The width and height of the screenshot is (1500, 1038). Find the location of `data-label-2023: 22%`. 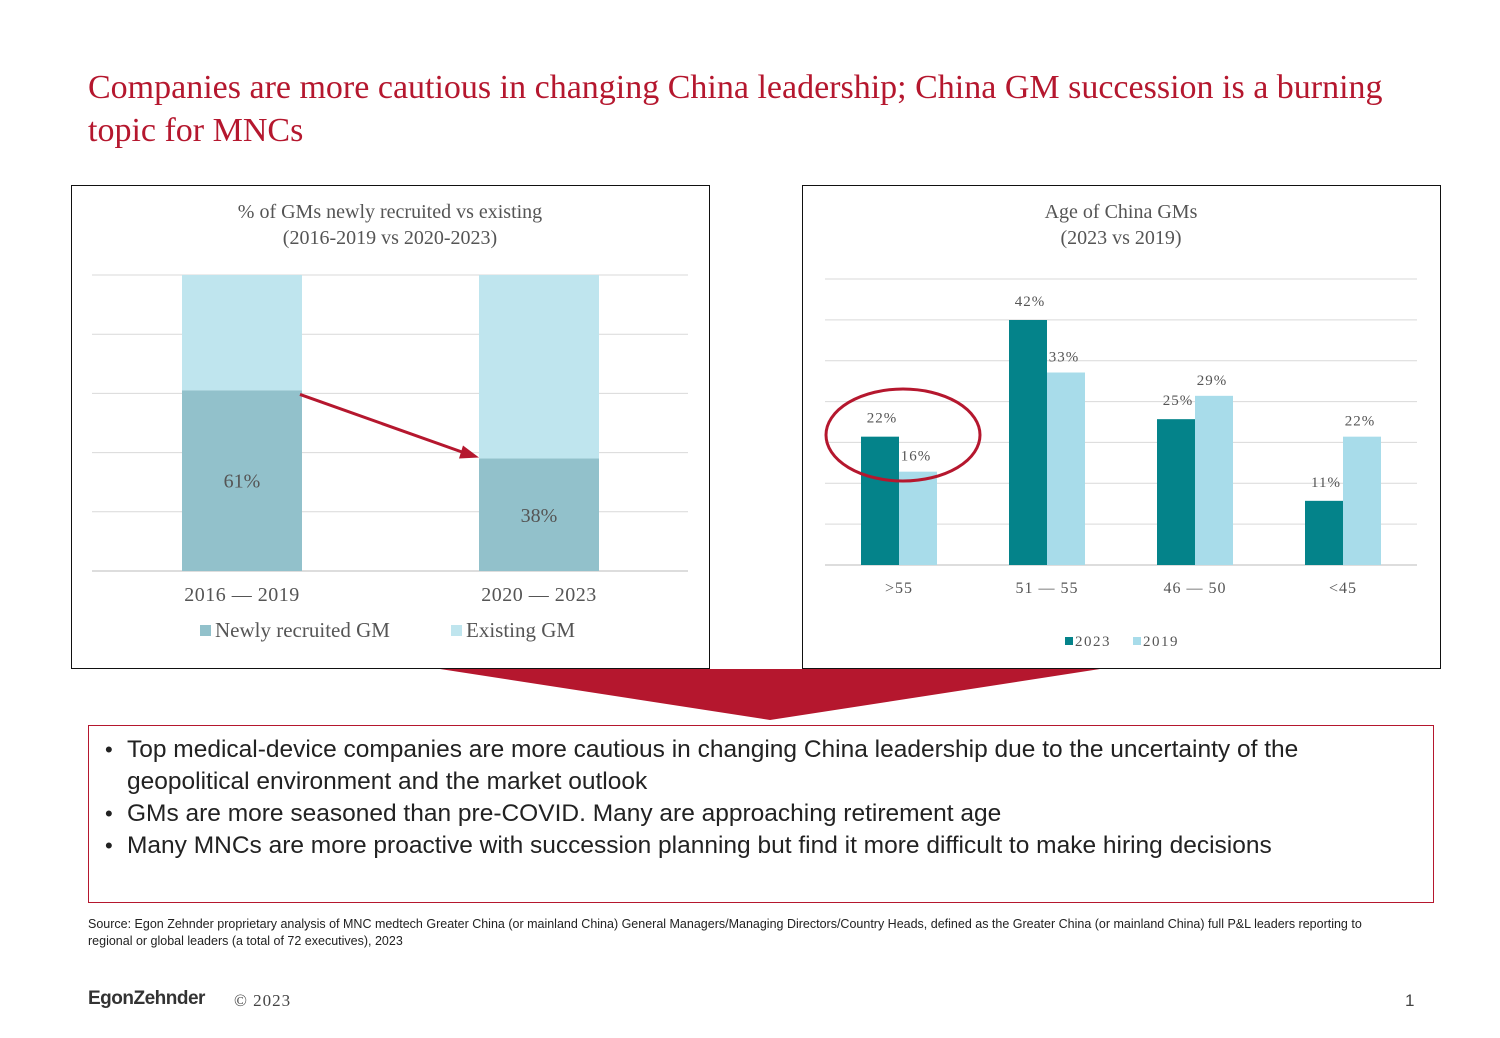

data-label-2023: 22% is located at coordinates (882, 419).